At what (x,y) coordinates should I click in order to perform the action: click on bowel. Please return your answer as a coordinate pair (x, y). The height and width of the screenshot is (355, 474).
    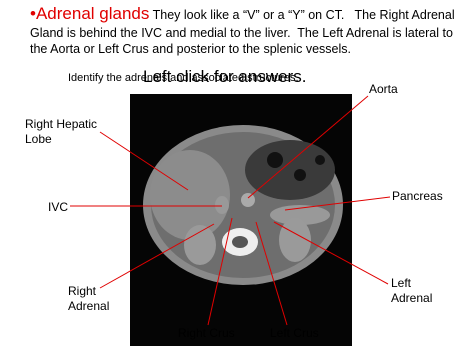
    Looking at the image, I should click on (290, 170).